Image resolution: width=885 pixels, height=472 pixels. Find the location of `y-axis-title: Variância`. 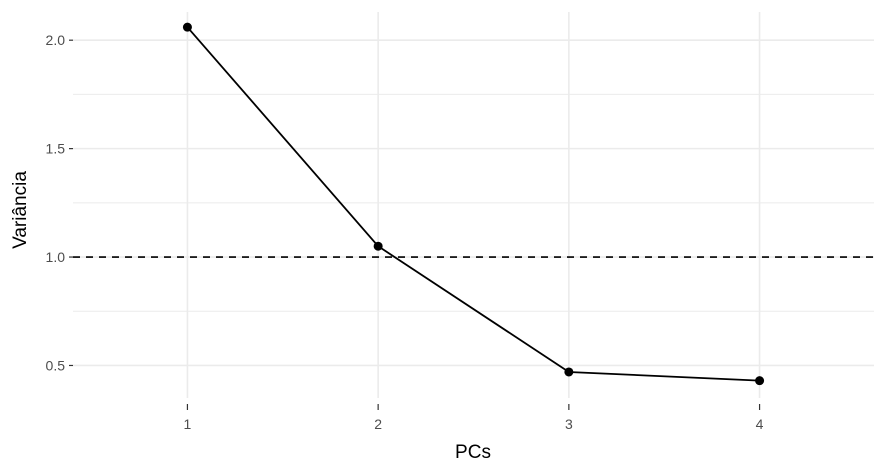

y-axis-title: Variância is located at coordinates (20, 210).